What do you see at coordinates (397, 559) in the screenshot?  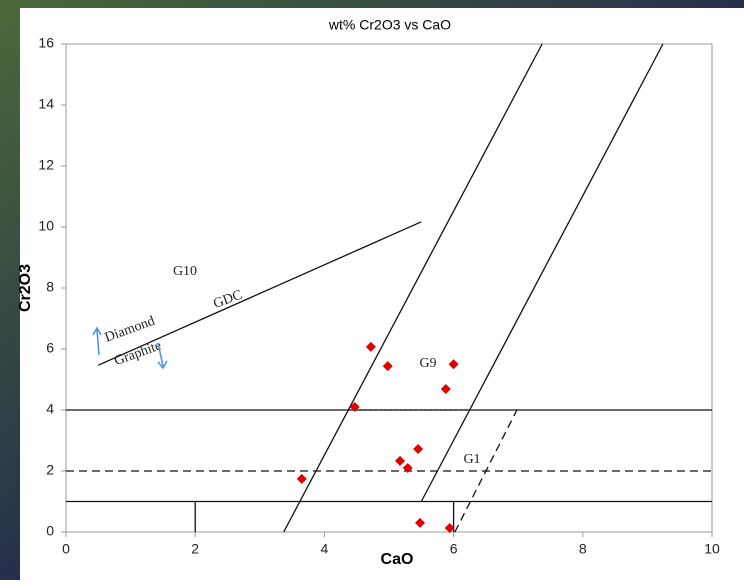 I see `x-axis-label: CaO` at bounding box center [397, 559].